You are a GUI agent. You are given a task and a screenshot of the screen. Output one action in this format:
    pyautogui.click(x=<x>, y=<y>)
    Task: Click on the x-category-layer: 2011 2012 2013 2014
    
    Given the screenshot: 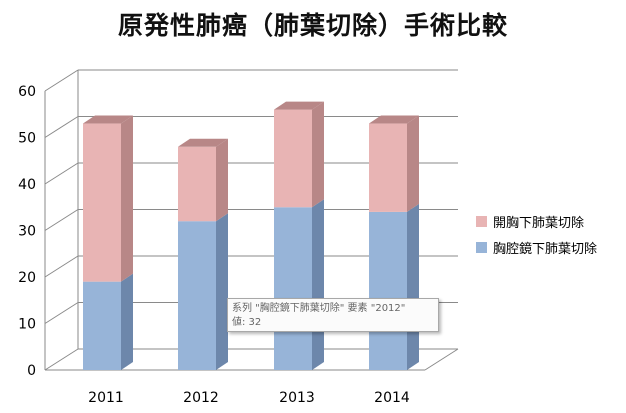 What is the action you would take?
    pyautogui.click(x=249, y=398)
    